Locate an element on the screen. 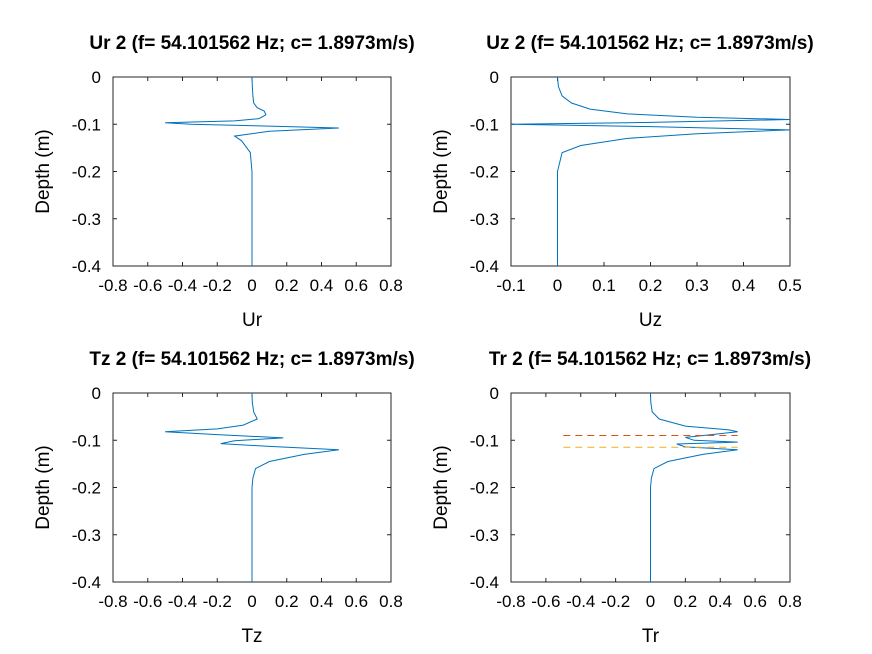  x-tick-label: 0.3 is located at coordinates (697, 285).